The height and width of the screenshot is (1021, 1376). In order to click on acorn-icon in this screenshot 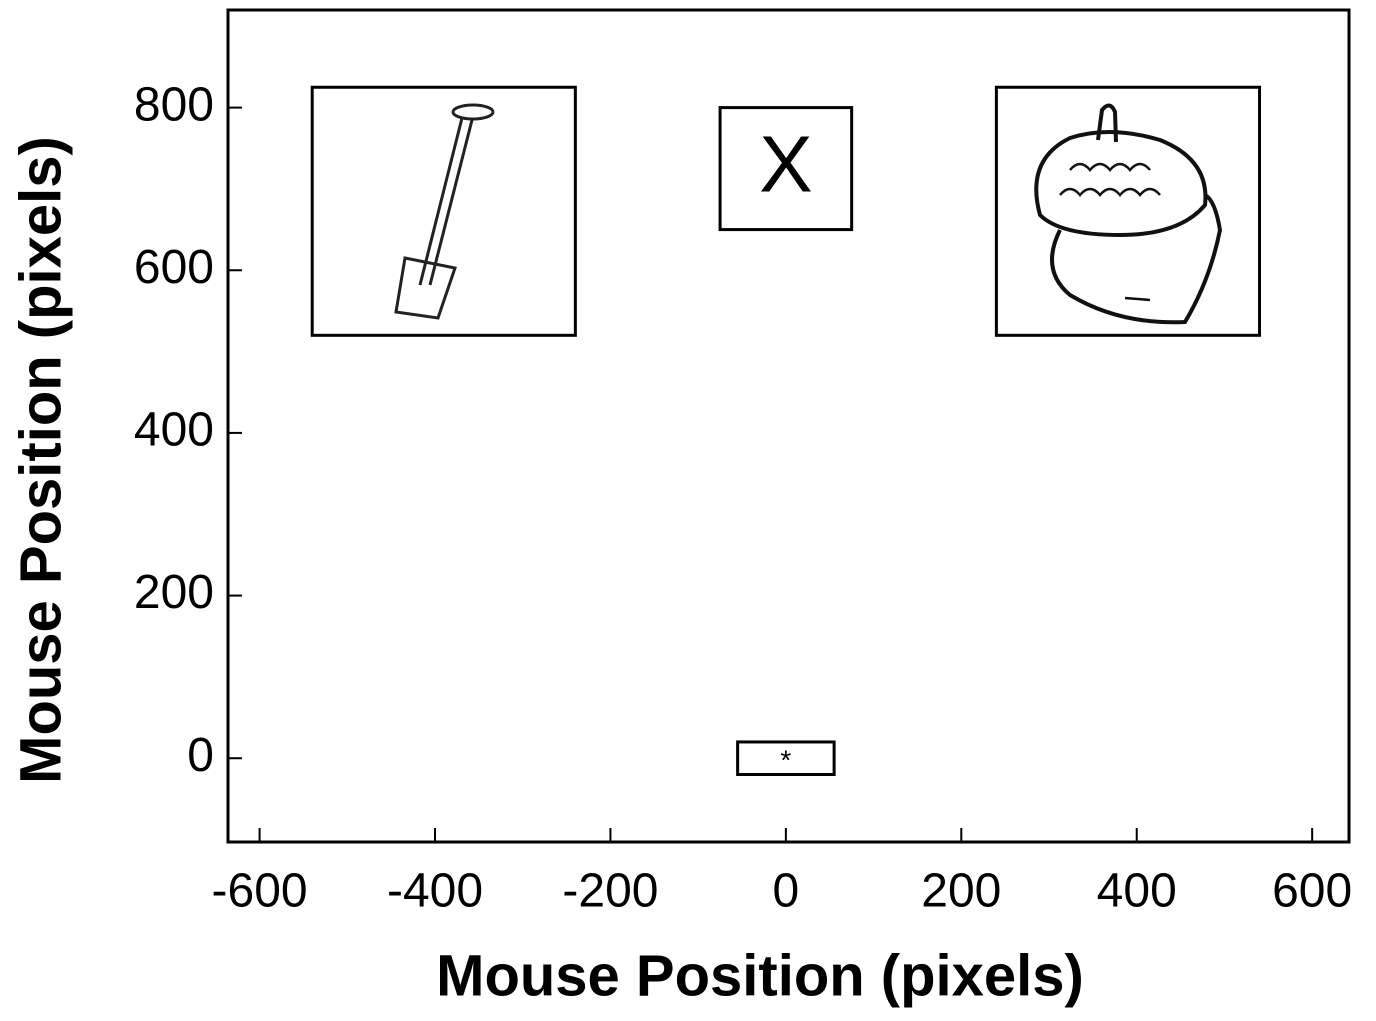, I will do `click(1128, 214)`.